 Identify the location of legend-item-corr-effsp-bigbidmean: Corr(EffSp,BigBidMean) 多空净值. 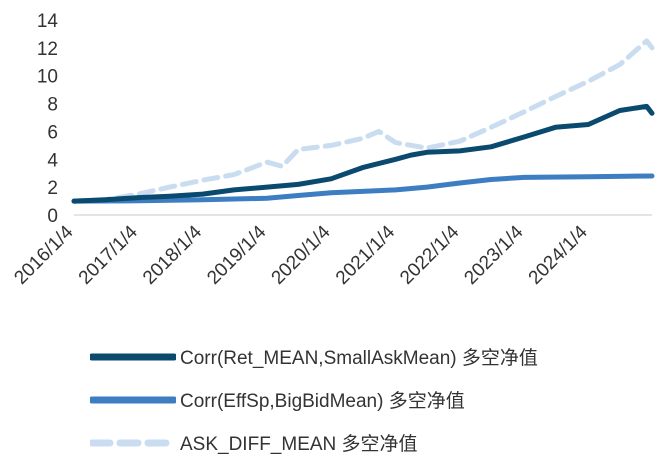
(375, 399).